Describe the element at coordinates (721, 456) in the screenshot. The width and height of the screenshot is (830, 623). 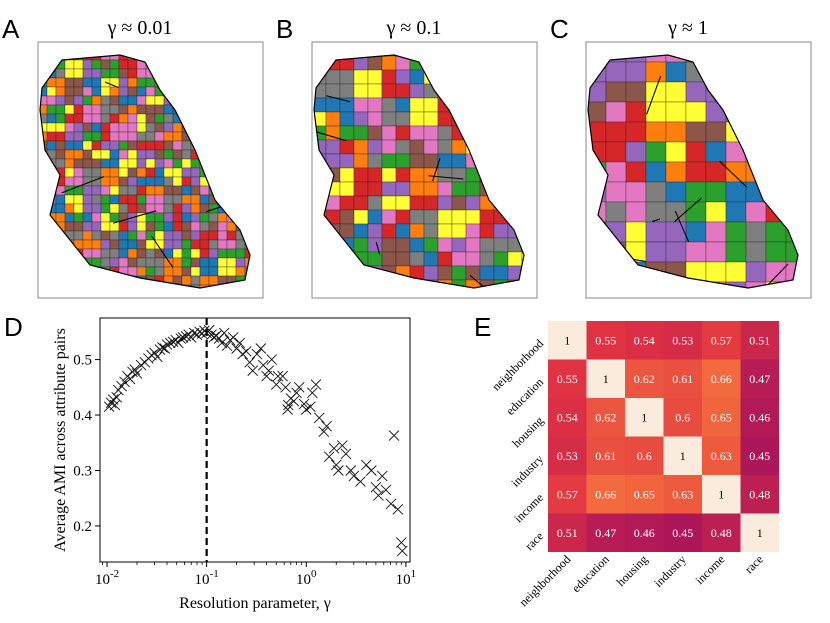
I see `heatmap-value: 0.63` at that location.